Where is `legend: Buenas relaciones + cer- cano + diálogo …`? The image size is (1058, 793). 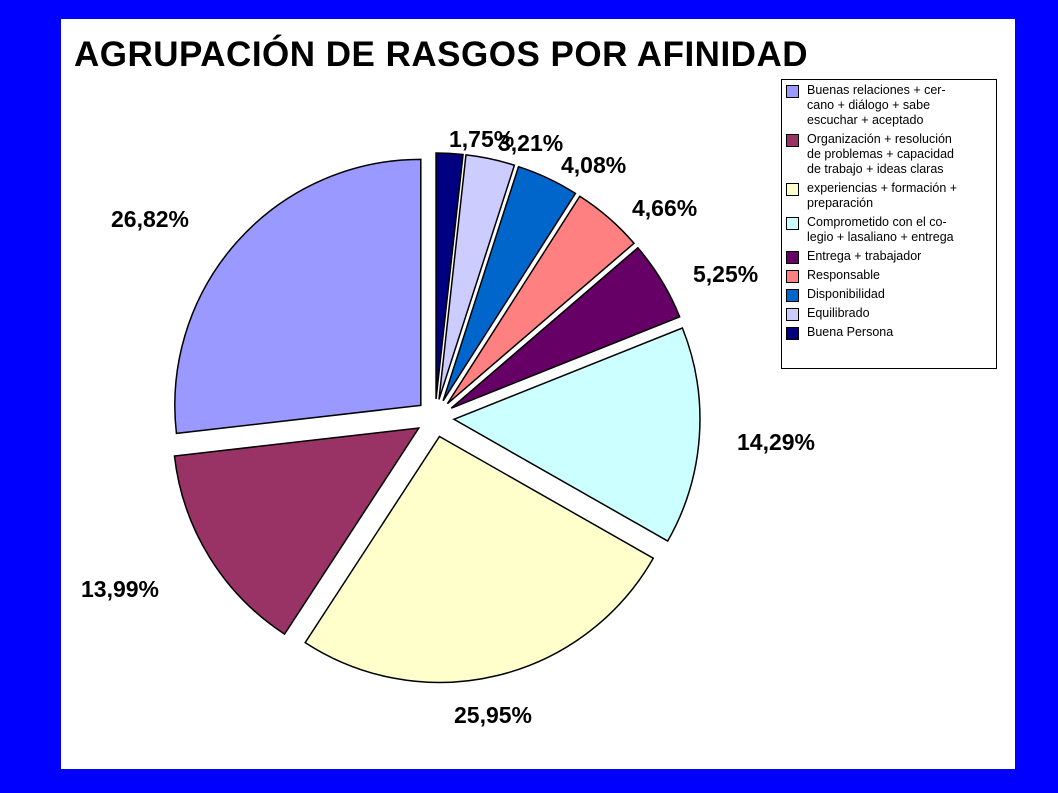
legend: Buenas relaciones + cer- cano + diálogo … is located at coordinates (889, 224).